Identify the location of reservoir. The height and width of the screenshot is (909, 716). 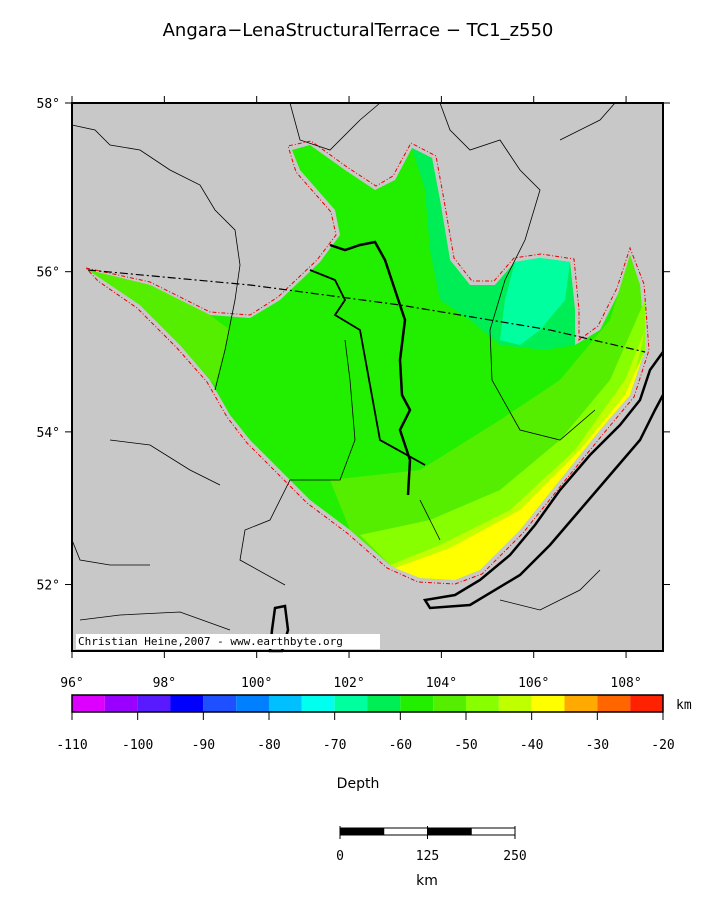
(370, 368).